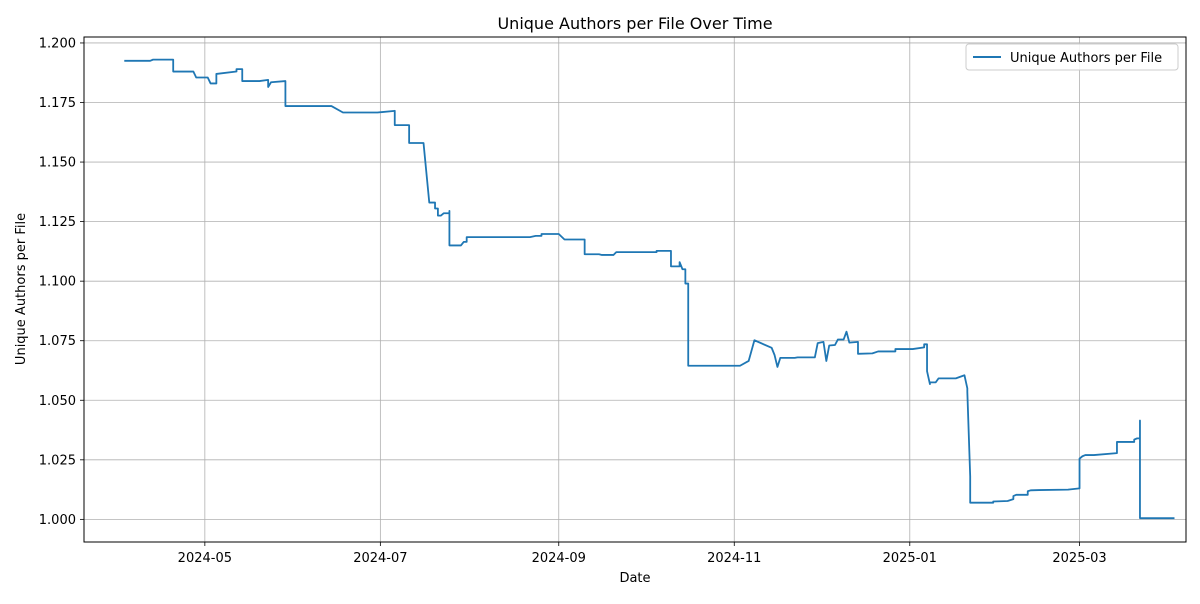 The image size is (1200, 604). What do you see at coordinates (57, 520) in the screenshot?
I see `y-tick-label: 1.000` at bounding box center [57, 520].